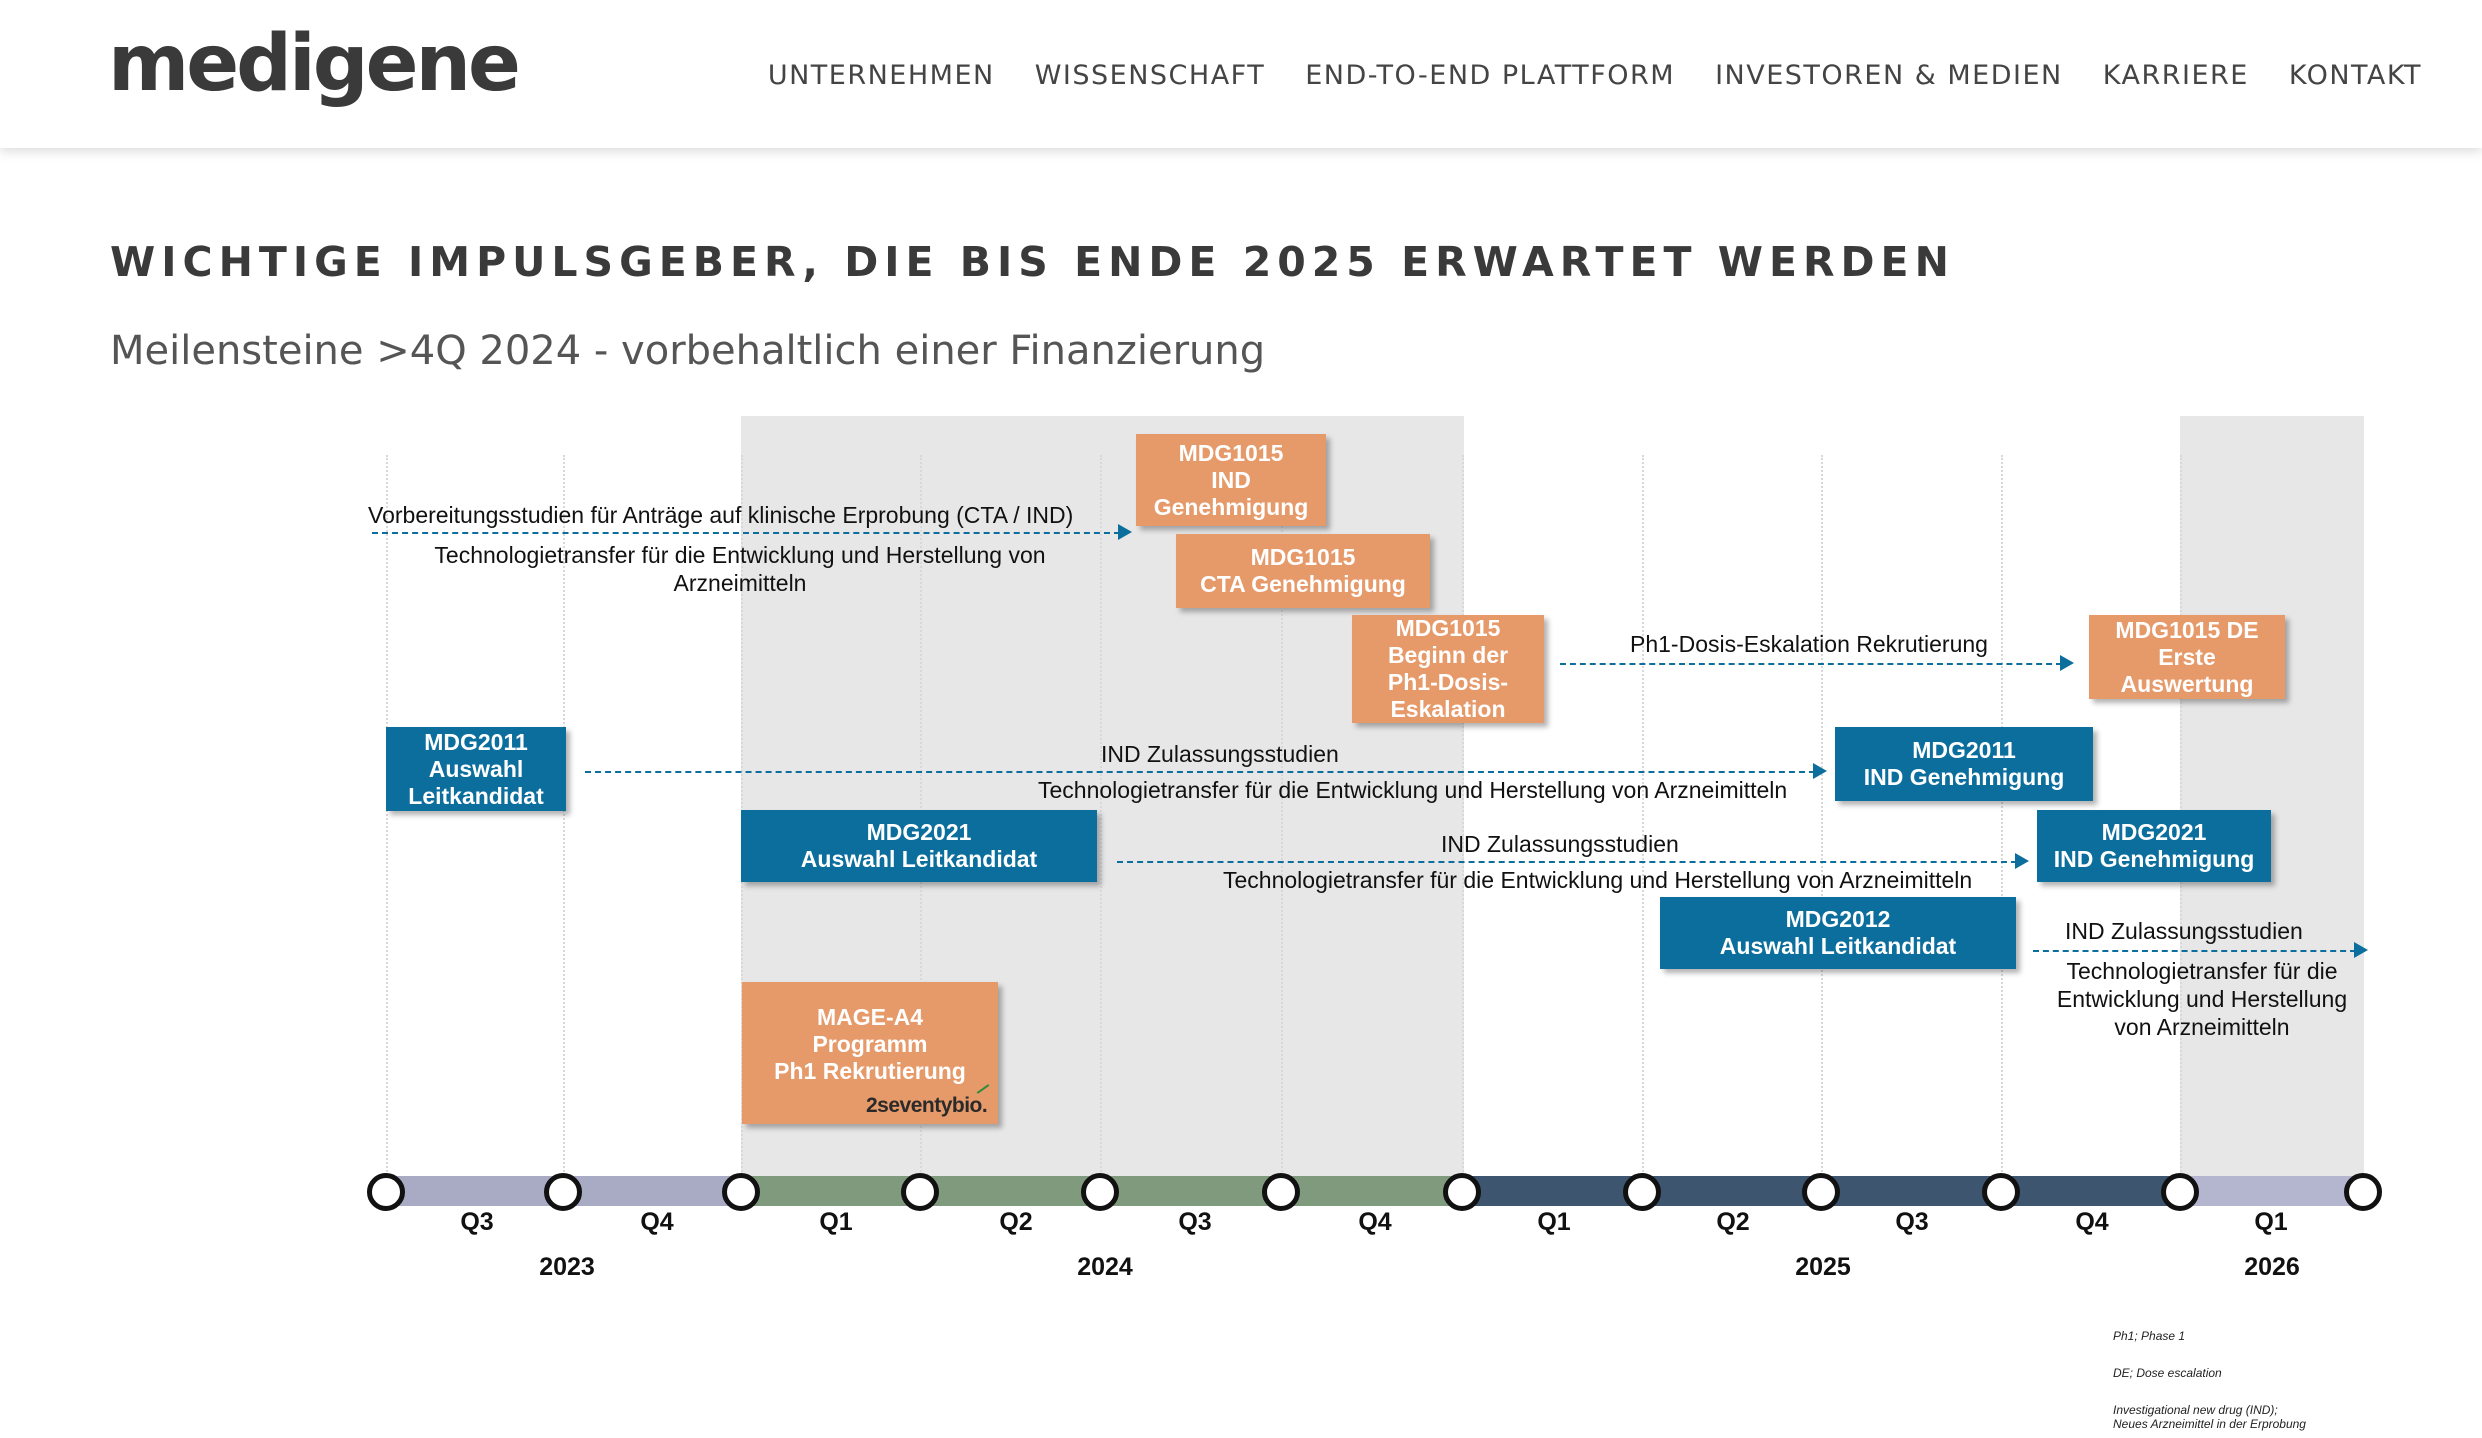 Image resolution: width=2482 pixels, height=1438 pixels. What do you see at coordinates (1105, 1267) in the screenshot?
I see `year-label: 2024` at bounding box center [1105, 1267].